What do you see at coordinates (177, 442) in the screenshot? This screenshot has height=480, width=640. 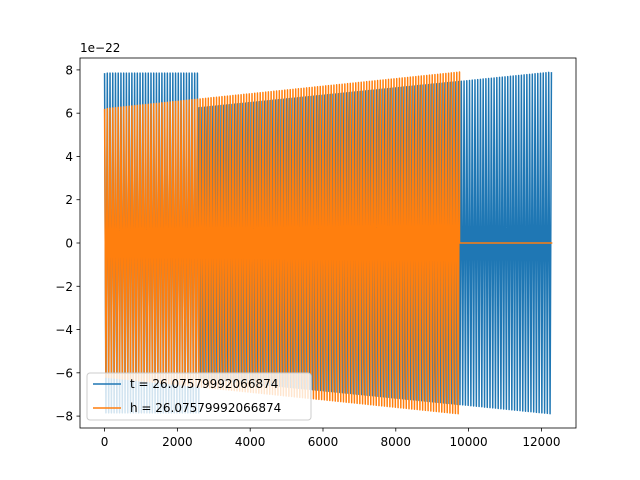 I see `x-tick-label: 2000` at bounding box center [177, 442].